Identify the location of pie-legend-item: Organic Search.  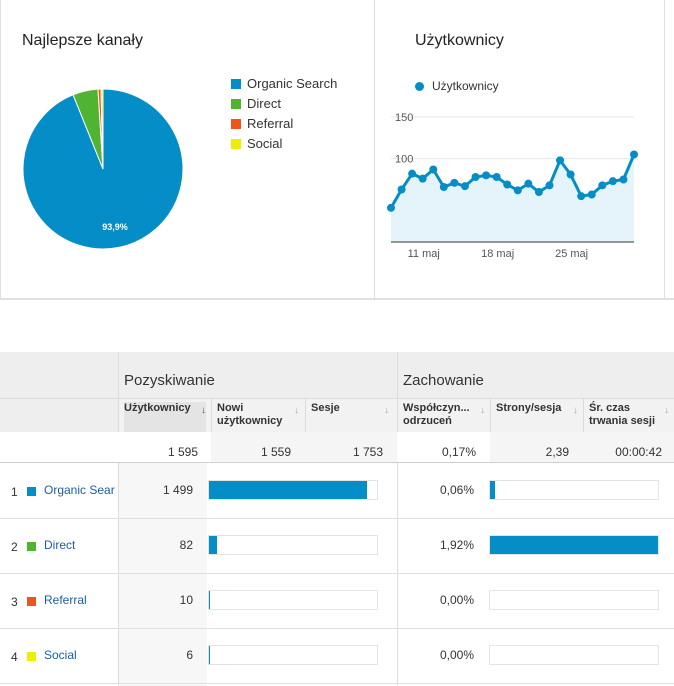
(284, 83).